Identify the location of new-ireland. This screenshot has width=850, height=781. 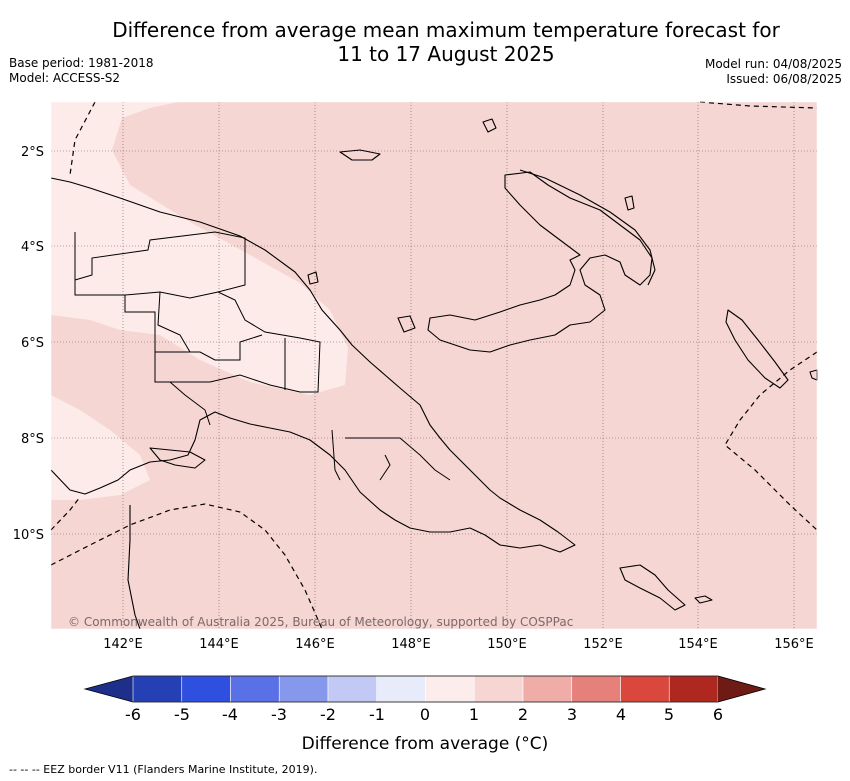
(587, 227).